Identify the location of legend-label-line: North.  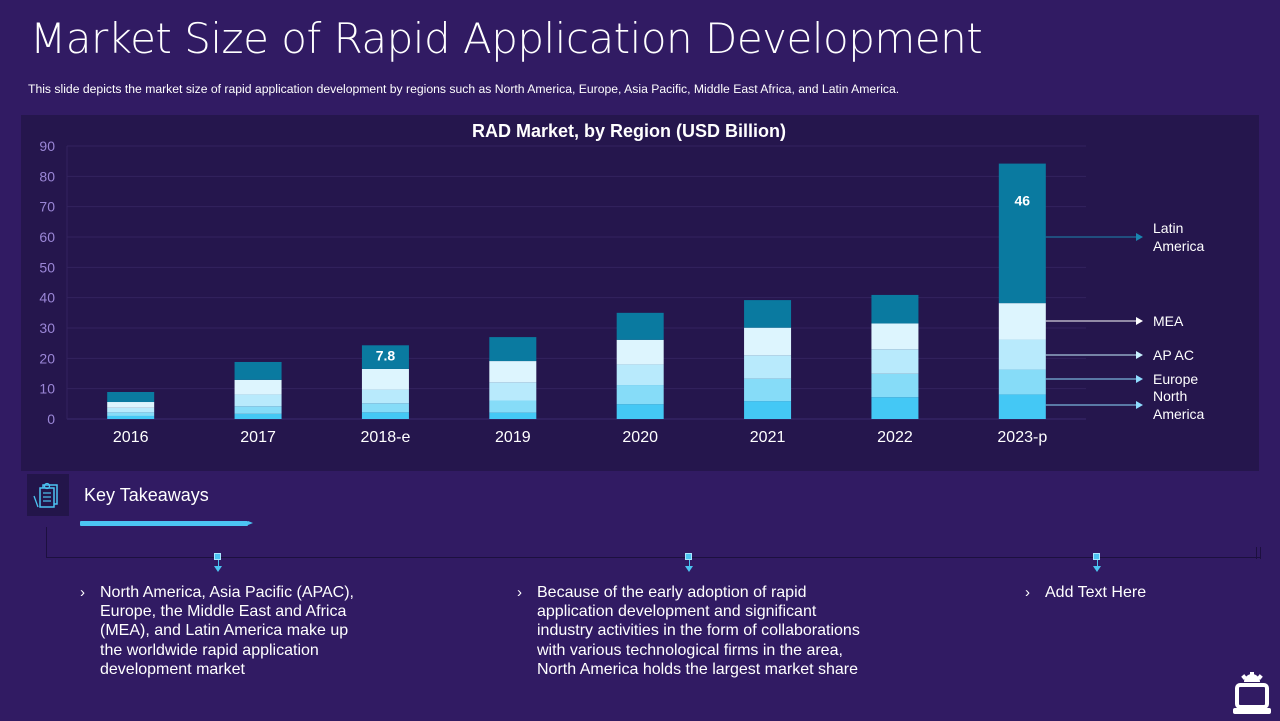
(1170, 396).